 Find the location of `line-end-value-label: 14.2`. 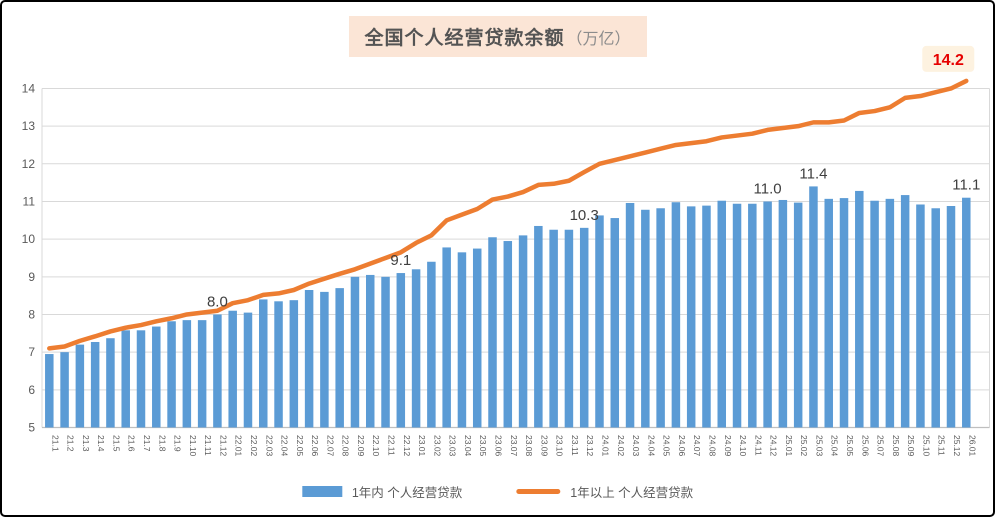

line-end-value-label: 14.2 is located at coordinates (948, 60).